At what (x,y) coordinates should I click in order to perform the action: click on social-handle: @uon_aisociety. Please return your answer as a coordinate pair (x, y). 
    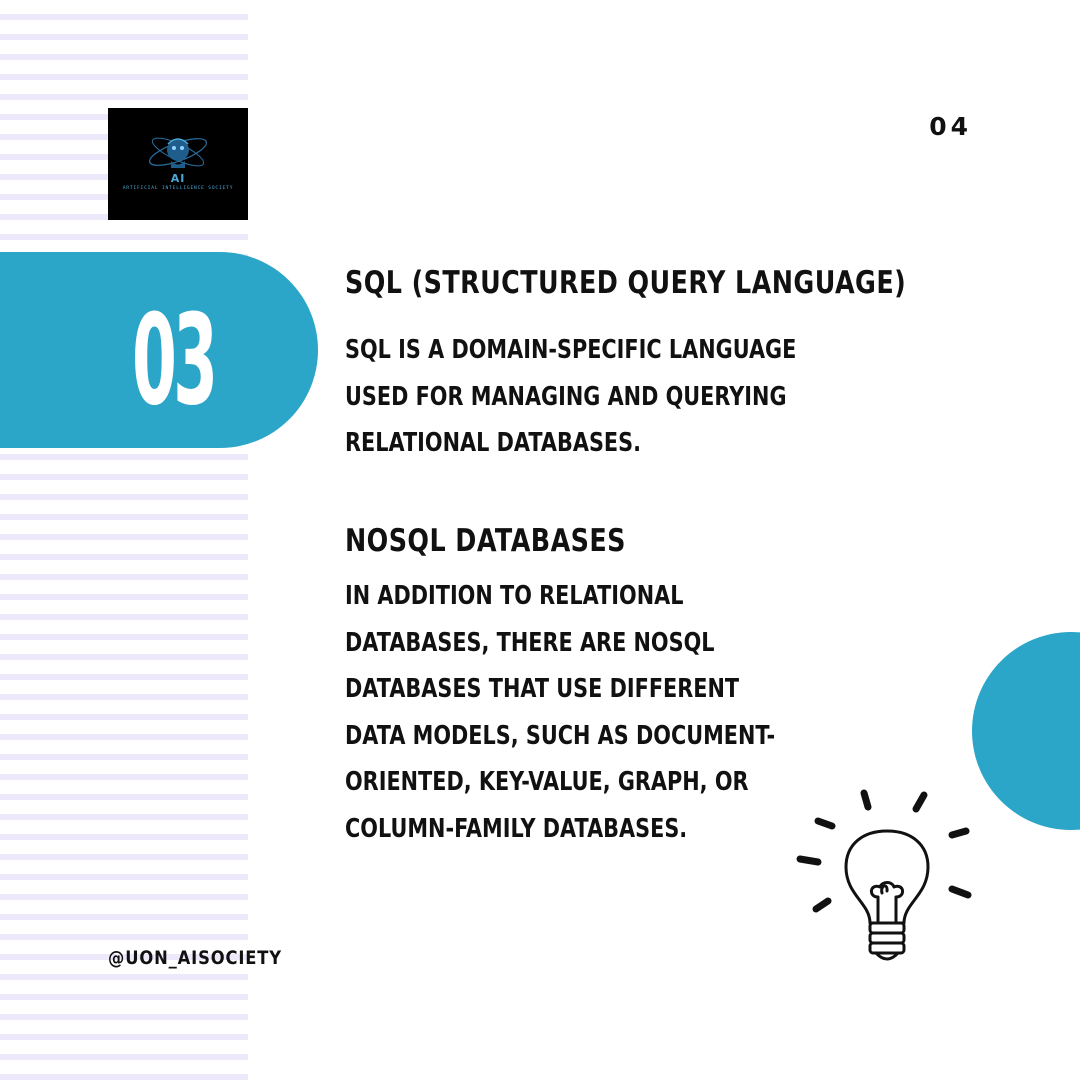
    Looking at the image, I should click on (195, 958).